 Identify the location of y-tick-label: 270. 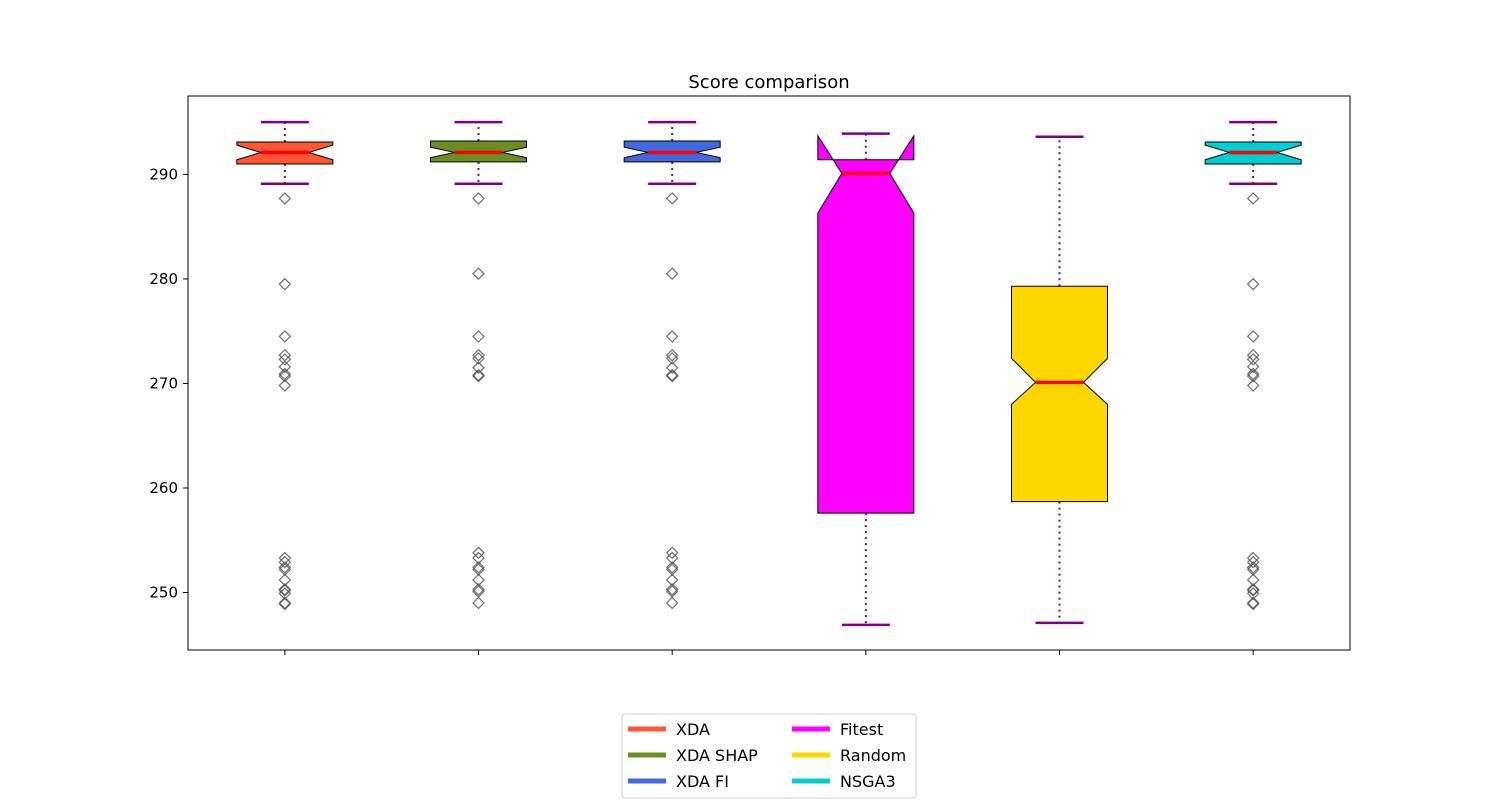
(163, 383).